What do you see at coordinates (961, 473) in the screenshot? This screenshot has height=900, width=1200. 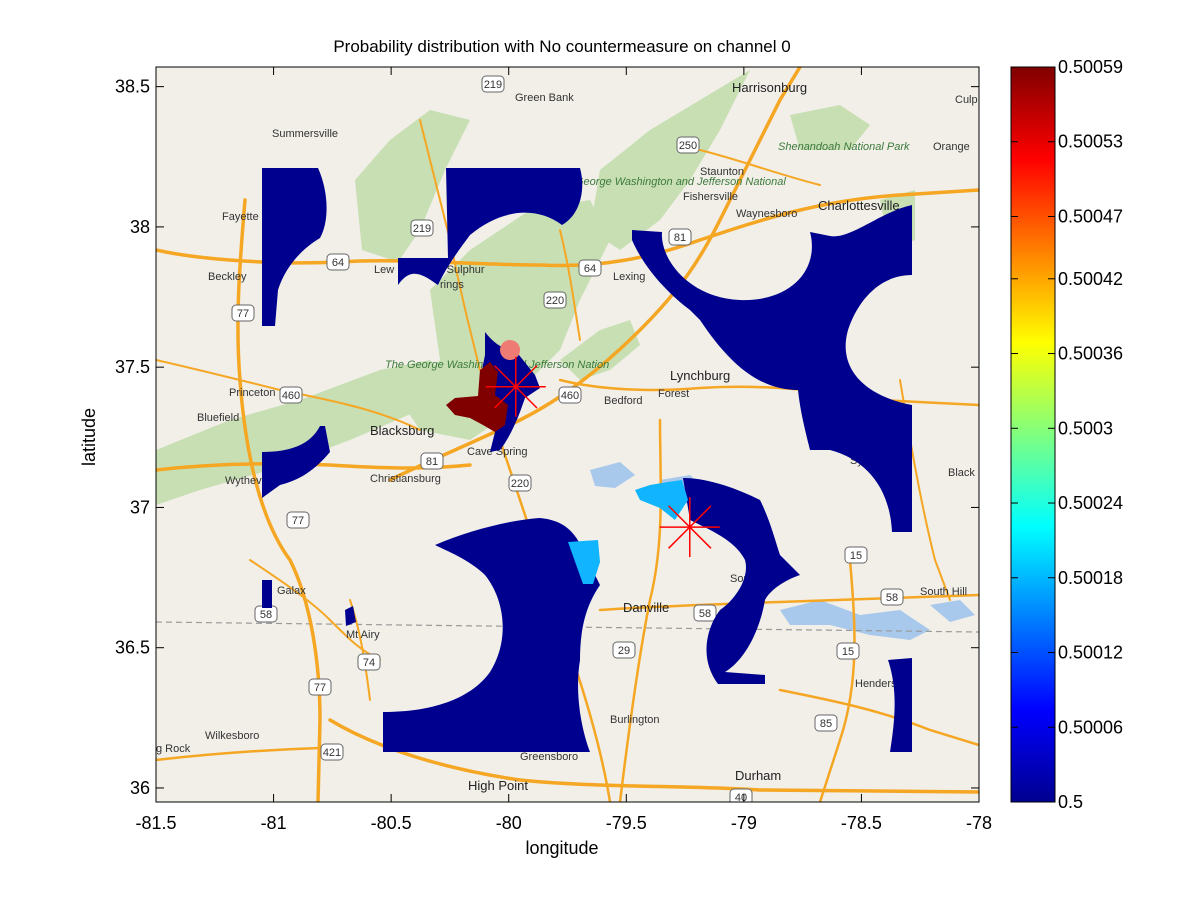 I see `map-city-label: Black` at bounding box center [961, 473].